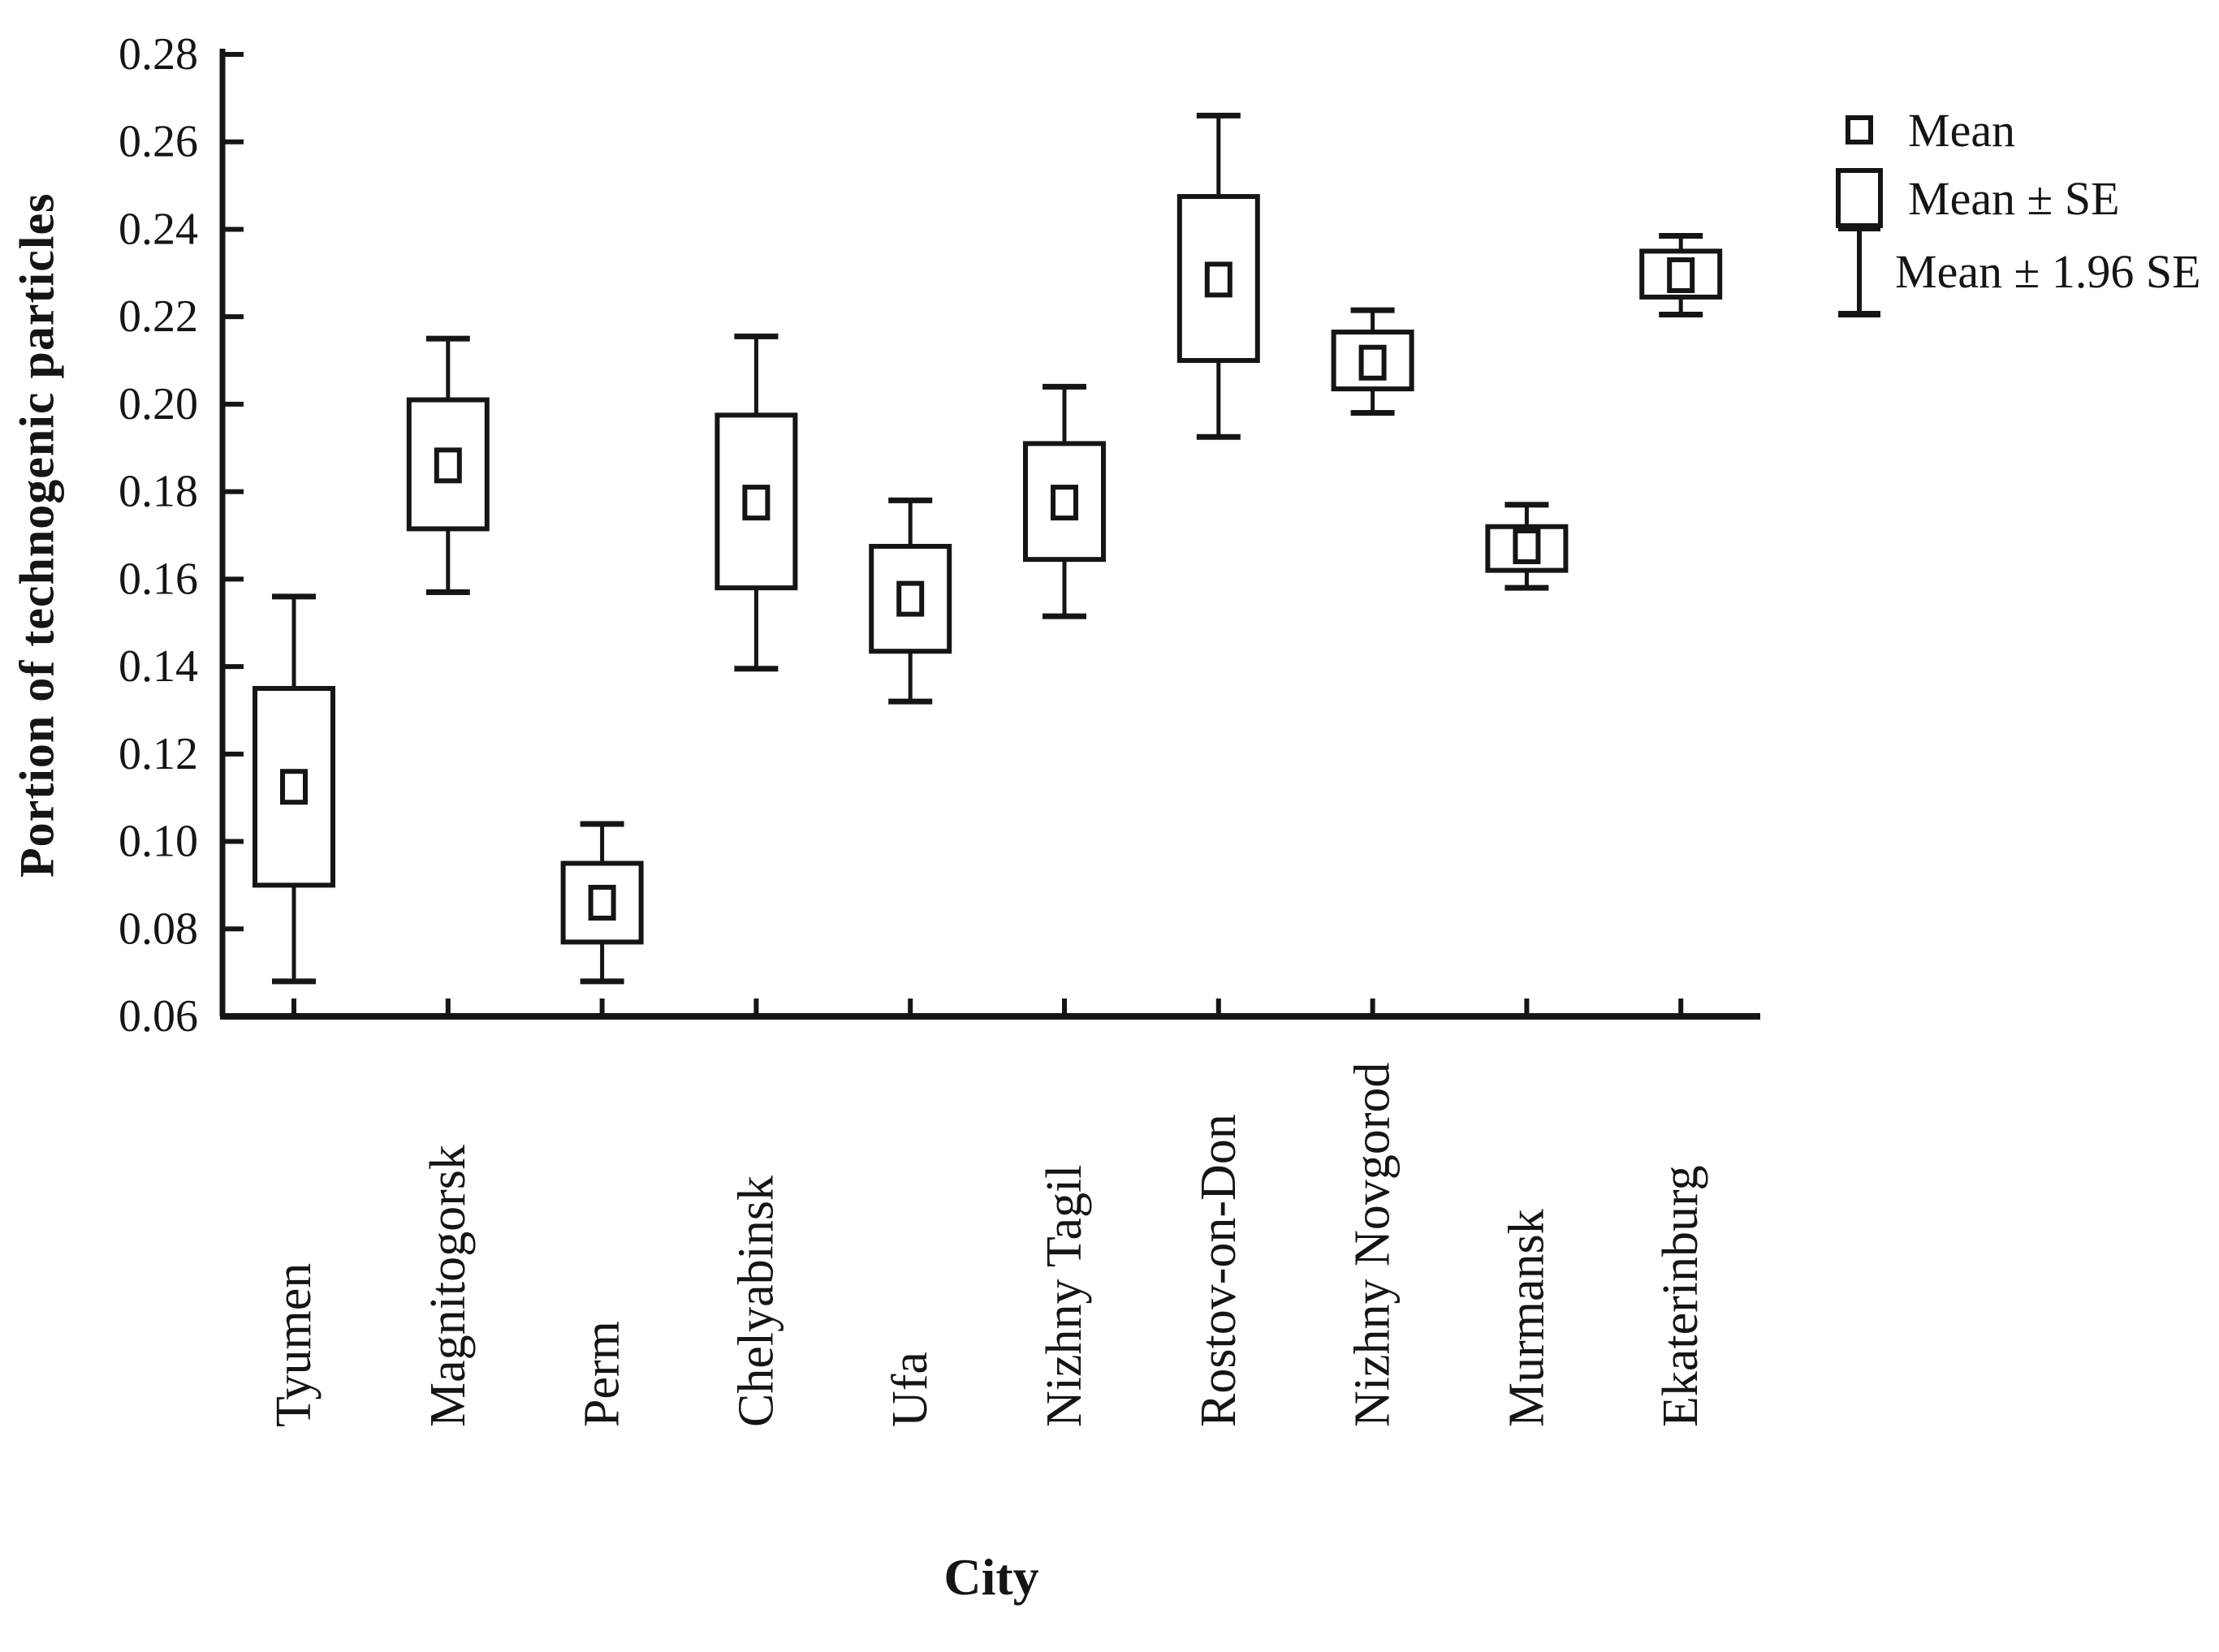  I want to click on y-tick-label: 0.26, so click(158, 142).